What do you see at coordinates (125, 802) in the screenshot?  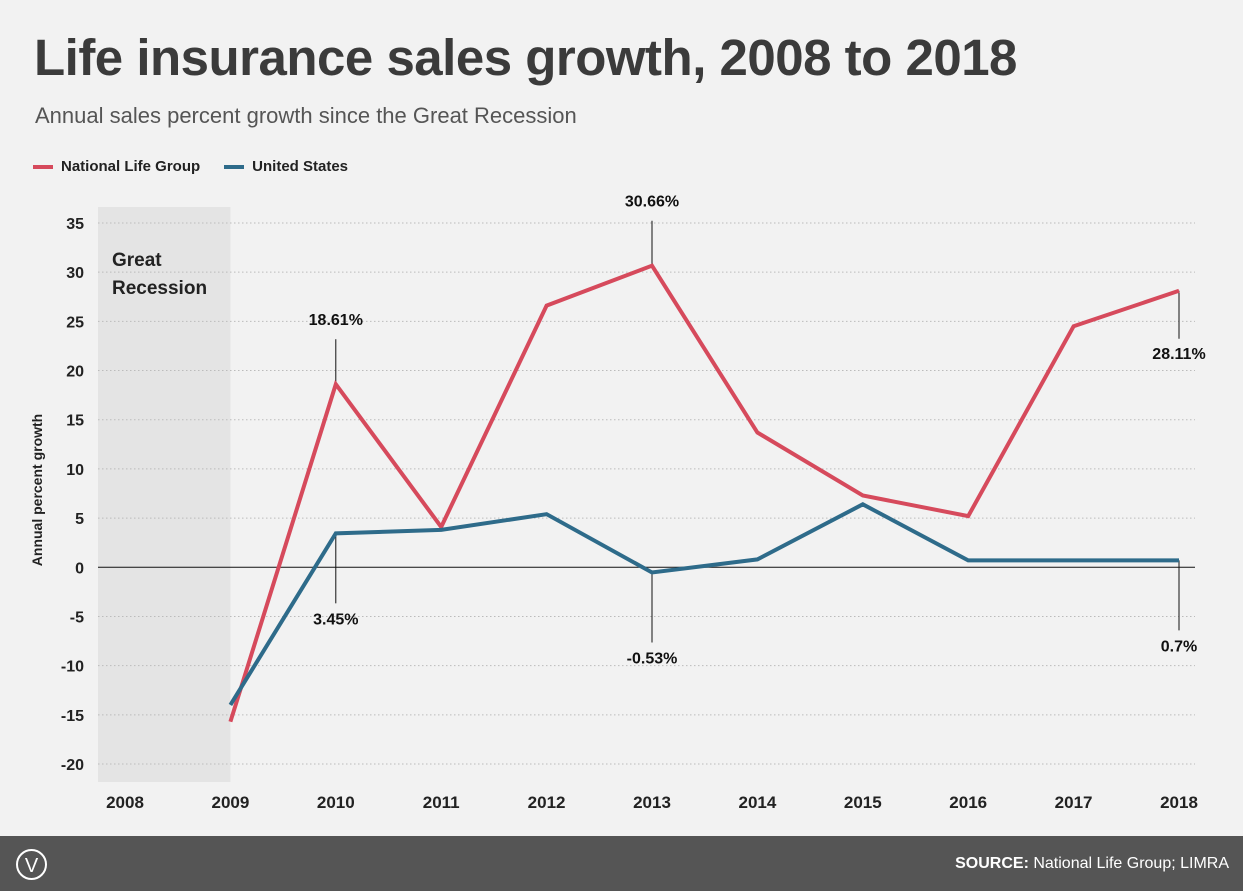 I see `x-tick-label: 2008` at bounding box center [125, 802].